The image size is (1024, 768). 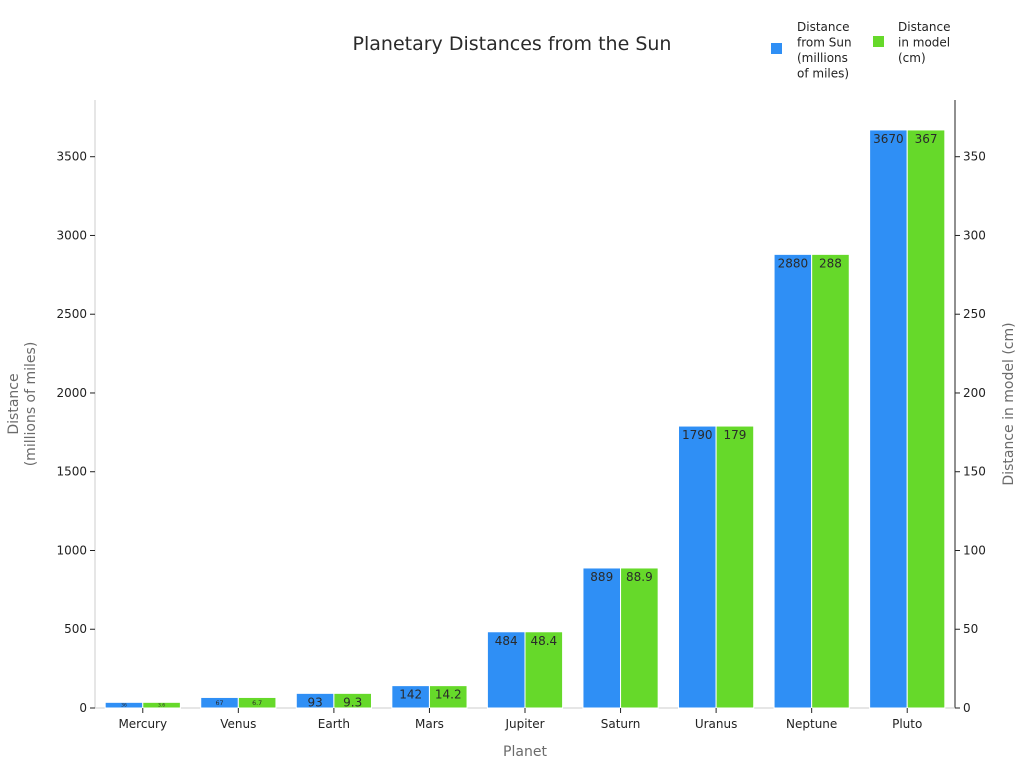 I want to click on right-tick-label: 0, so click(x=967, y=708).